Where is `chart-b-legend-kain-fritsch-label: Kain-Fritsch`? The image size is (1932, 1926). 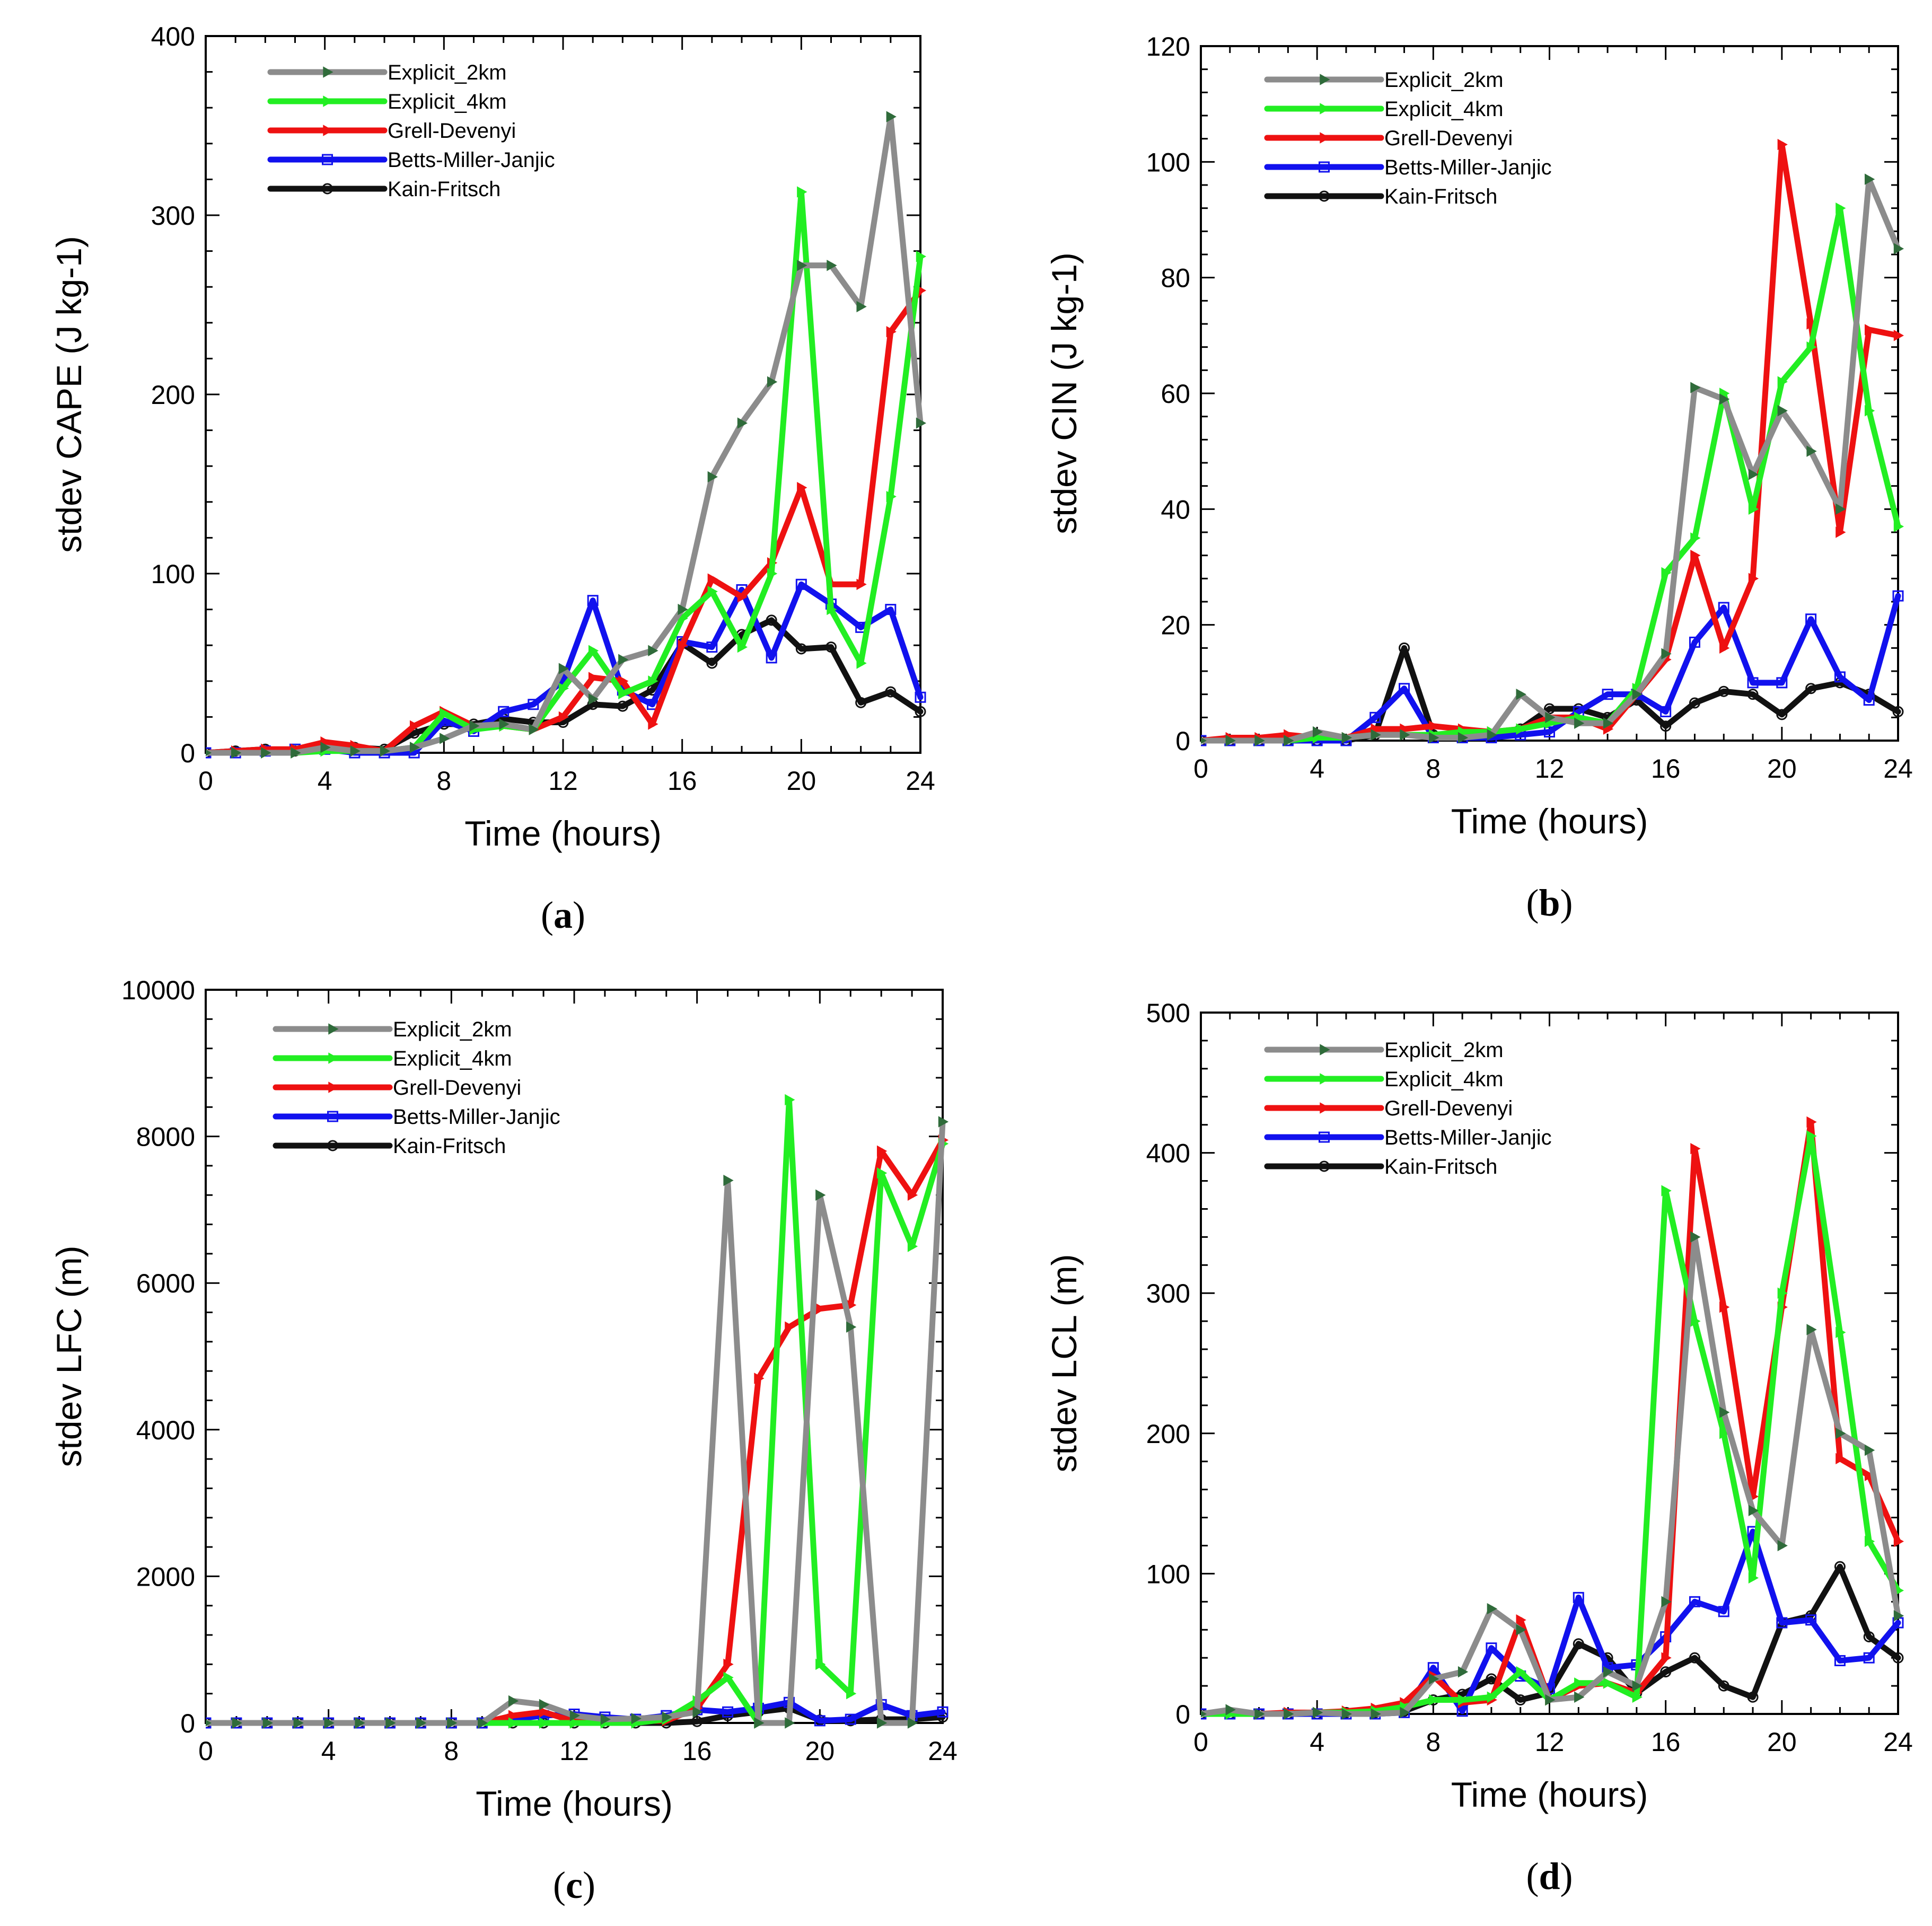 chart-b-legend-kain-fritsch-label: Kain-Fritsch is located at coordinates (1440, 197).